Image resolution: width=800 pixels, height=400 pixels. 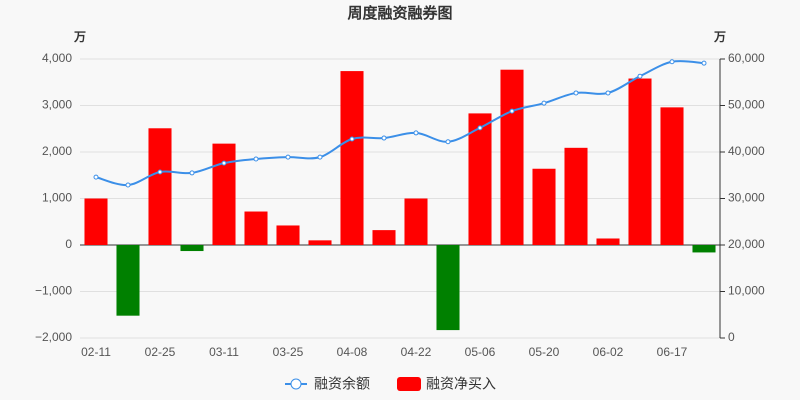 I want to click on y2-tick-label: 60,000, so click(x=746, y=58).